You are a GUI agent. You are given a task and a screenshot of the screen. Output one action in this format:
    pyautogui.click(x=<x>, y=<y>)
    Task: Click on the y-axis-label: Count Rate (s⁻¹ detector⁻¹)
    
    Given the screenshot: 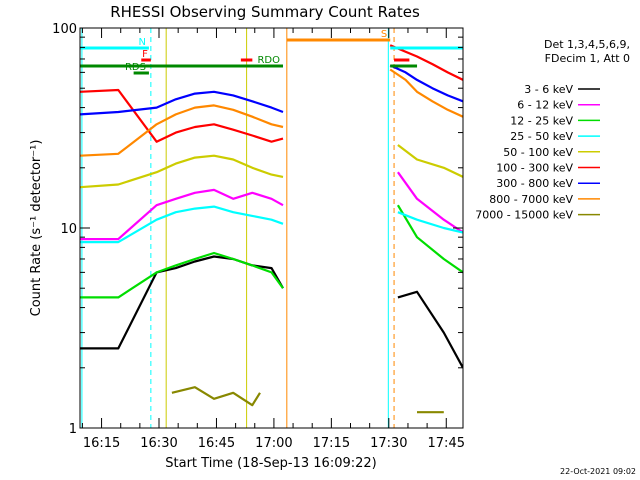 What is the action you would take?
    pyautogui.click(x=36, y=228)
    